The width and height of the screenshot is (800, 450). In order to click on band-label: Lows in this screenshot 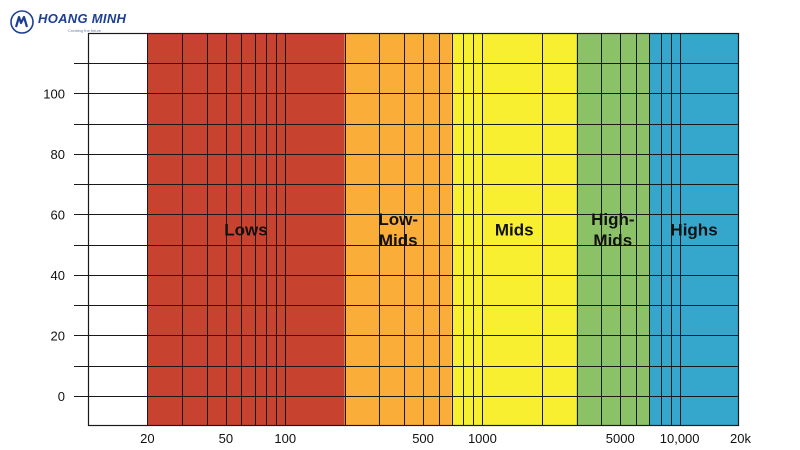, I will do `click(245, 230)`.